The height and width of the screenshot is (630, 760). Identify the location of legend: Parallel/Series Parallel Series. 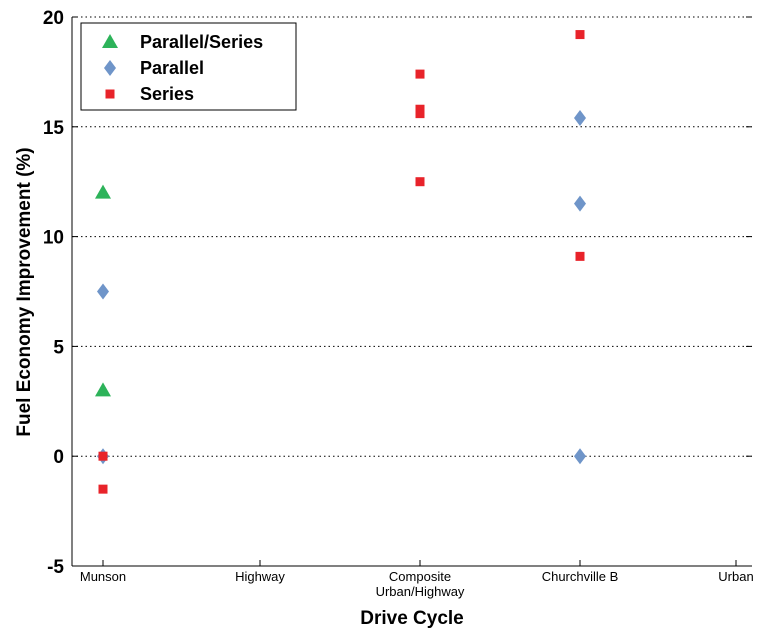
(188, 66).